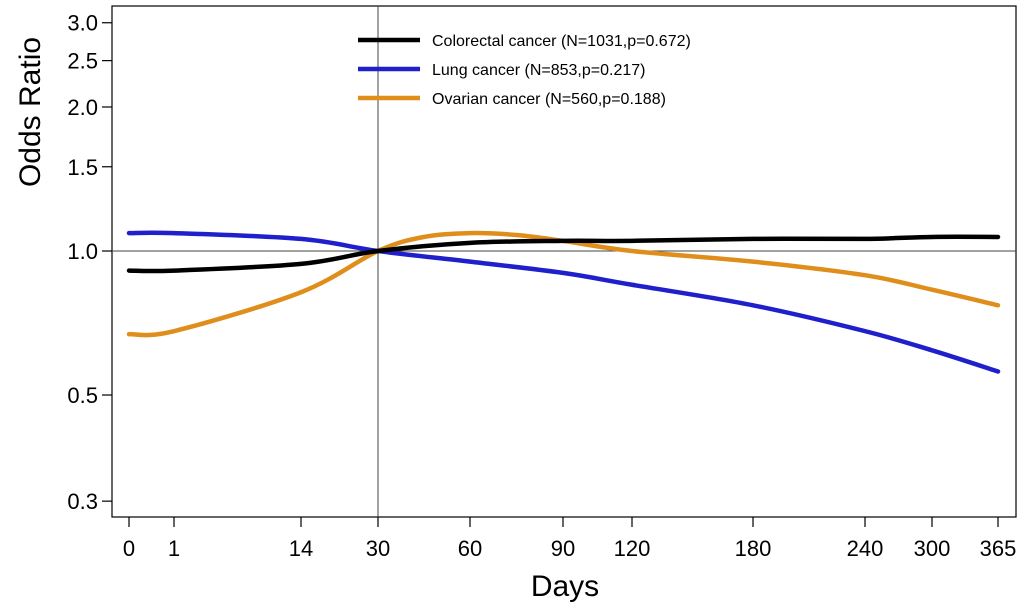  I want to click on y-tick-label: 1.0, so click(82, 251).